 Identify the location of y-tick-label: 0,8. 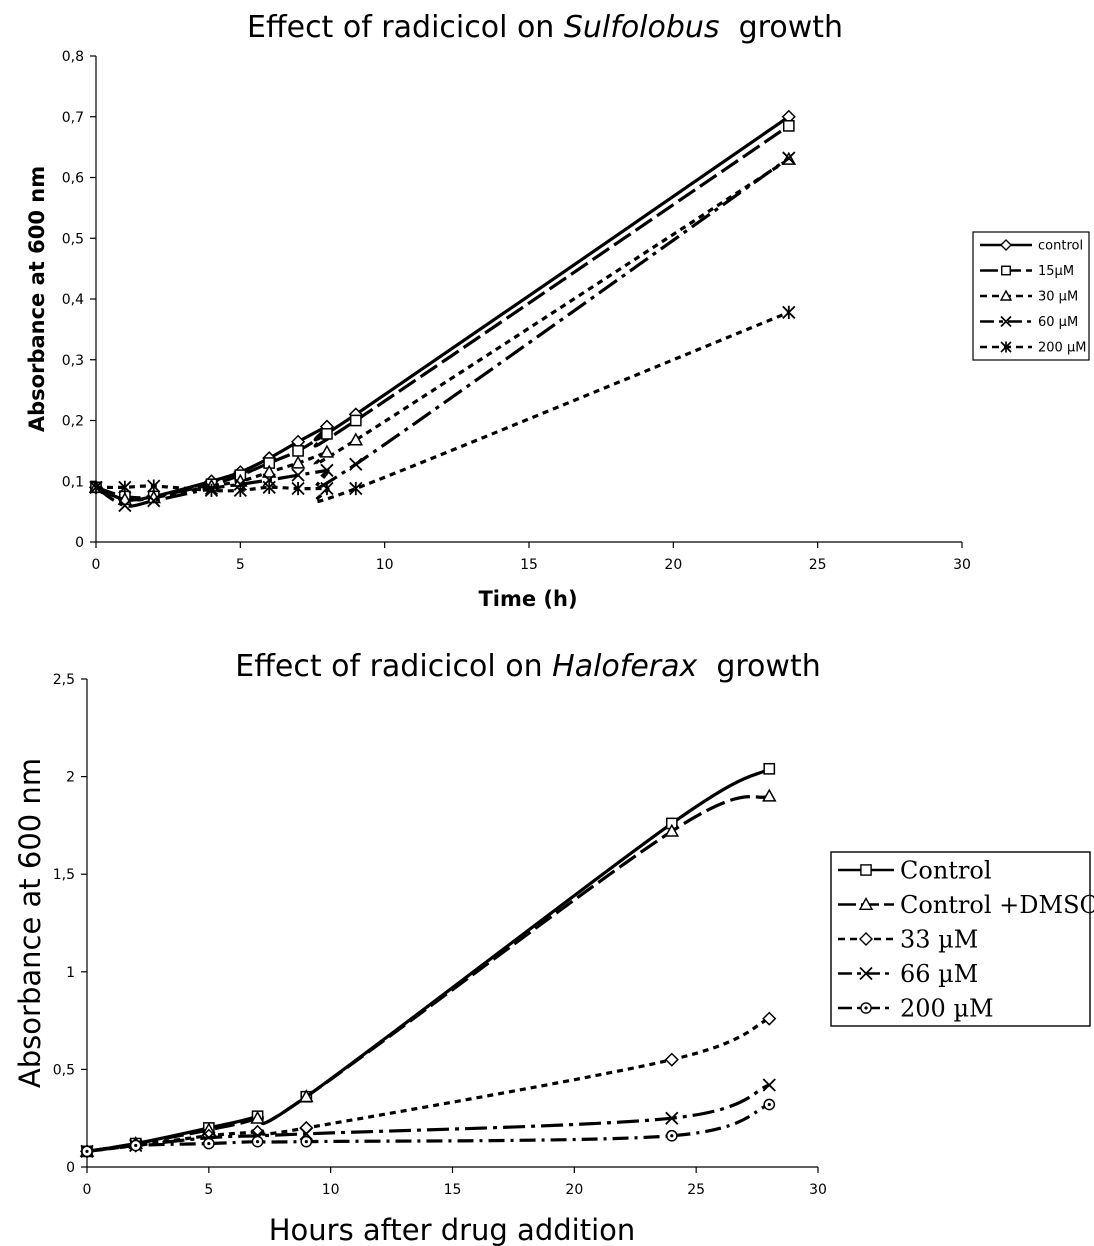
(73, 57).